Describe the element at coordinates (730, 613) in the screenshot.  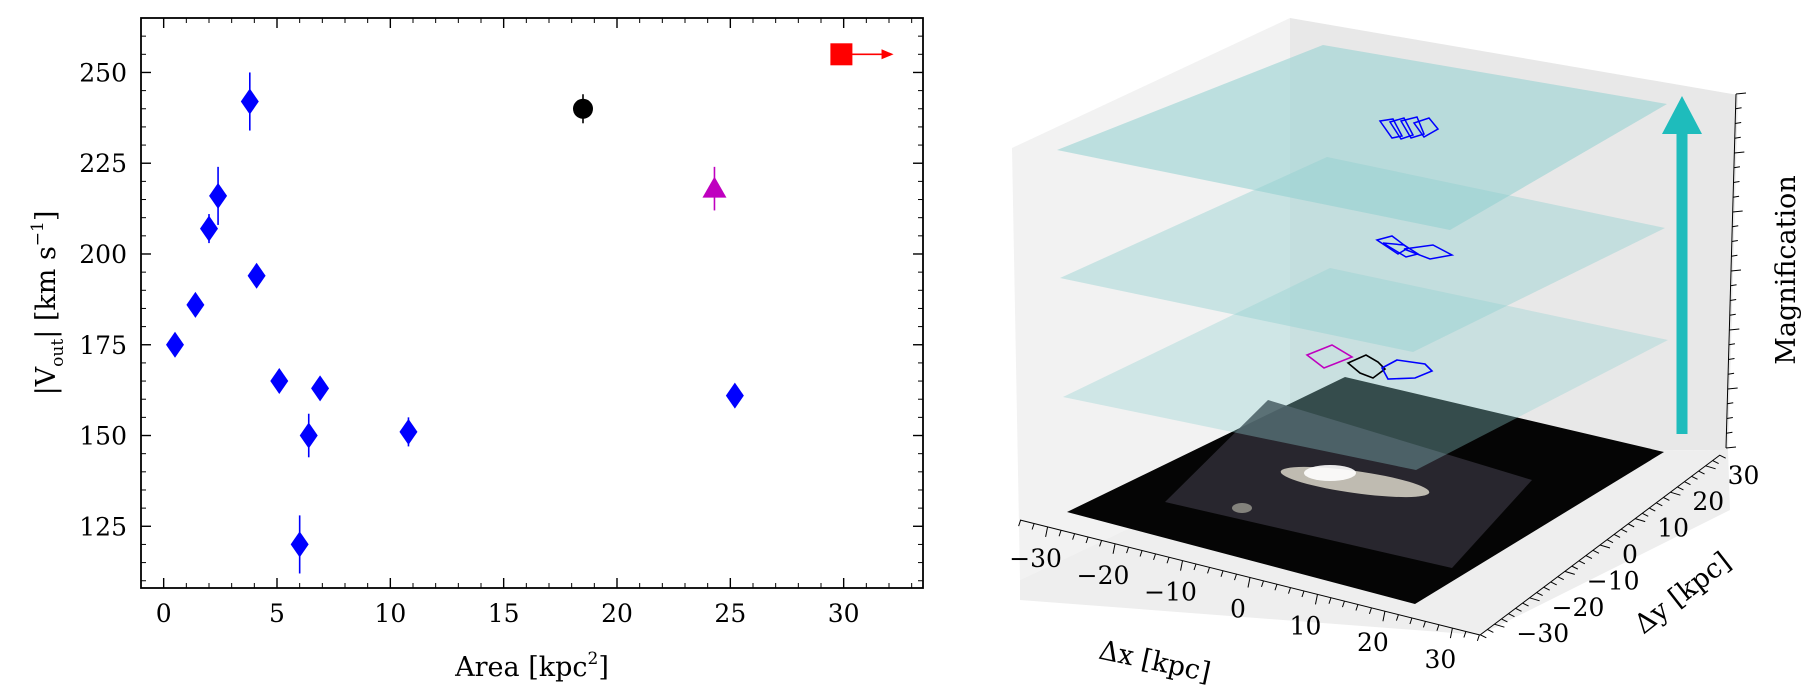
I see `x-tick-label: 25` at that location.